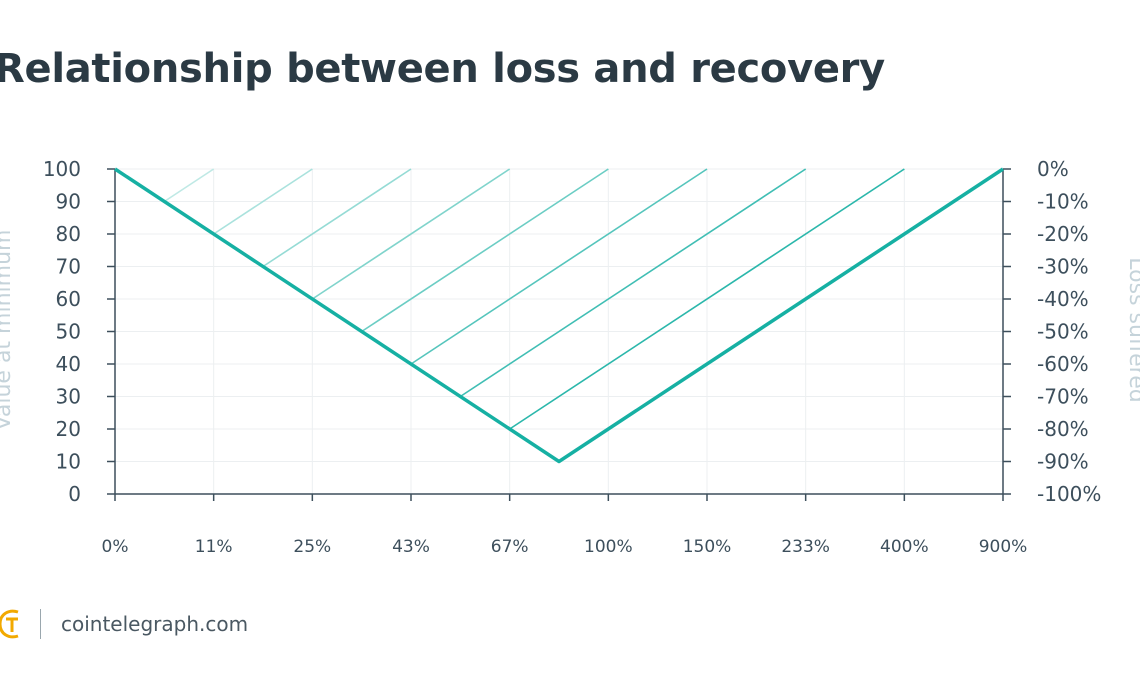 This screenshot has width=1140, height=694. What do you see at coordinates (1003, 547) in the screenshot?
I see `x-tick-label: 900%` at bounding box center [1003, 547].